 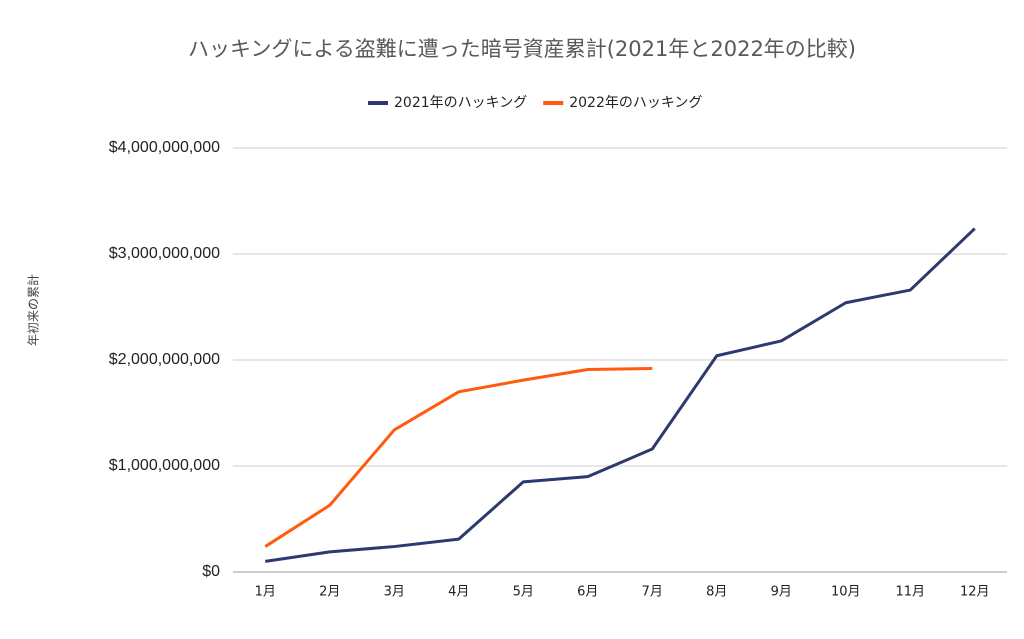 What do you see at coordinates (523, 592) in the screenshot?
I see `x-tick-label: 5月` at bounding box center [523, 592].